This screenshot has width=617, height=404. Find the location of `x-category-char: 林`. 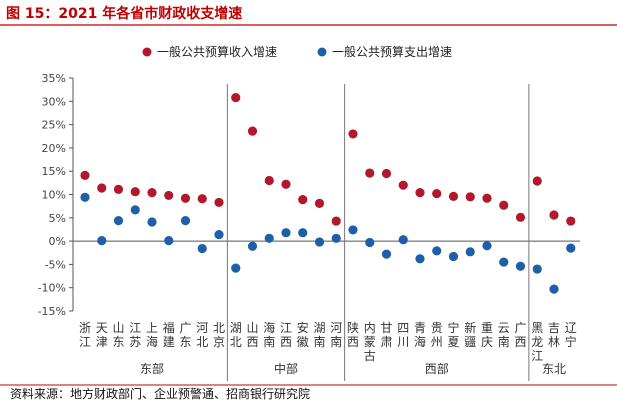

x-category-char: 林 is located at coordinates (554, 342).